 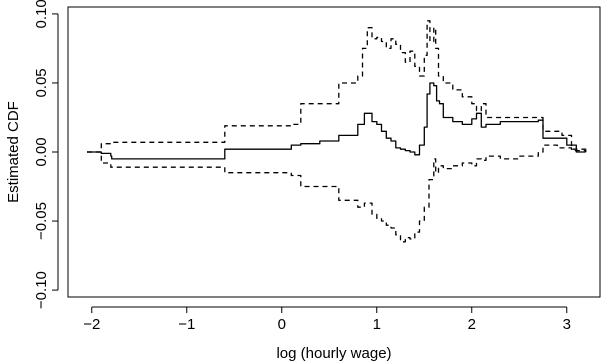 I want to click on x-tick-label: 1, so click(x=377, y=324).